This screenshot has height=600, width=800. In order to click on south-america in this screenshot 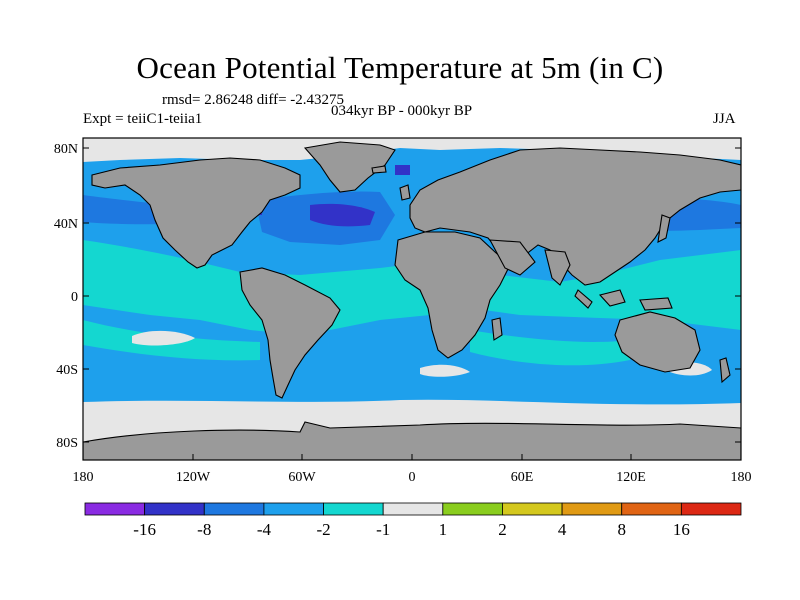, I will do `click(290, 333)`.